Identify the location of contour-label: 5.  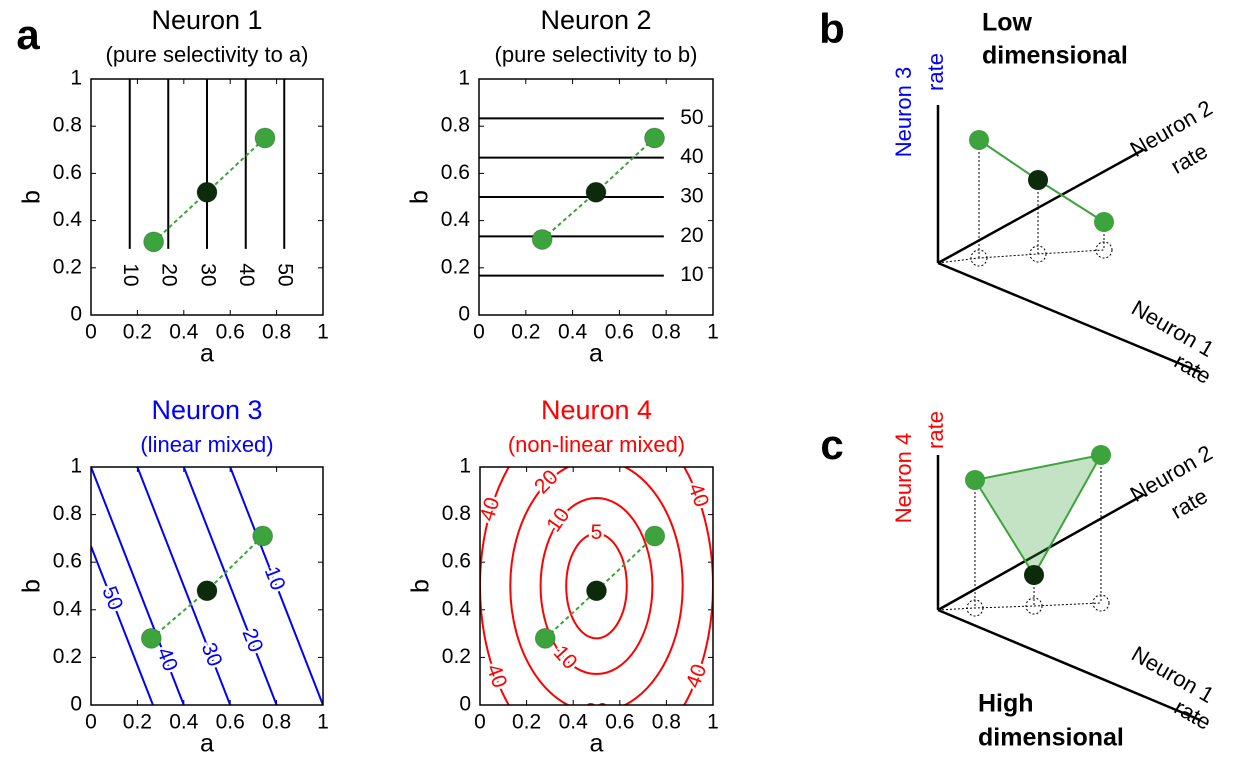
(597, 532).